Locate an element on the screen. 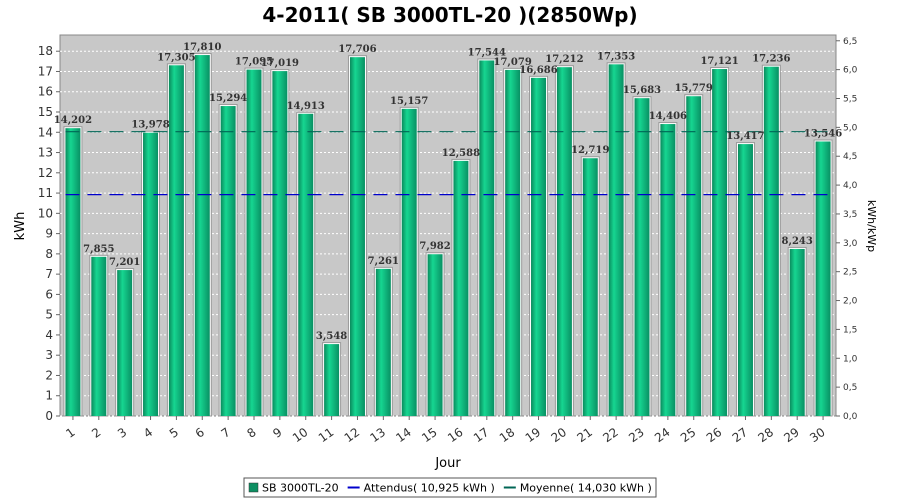 The width and height of the screenshot is (900, 500). x-tick-label: 17 is located at coordinates (481, 435).